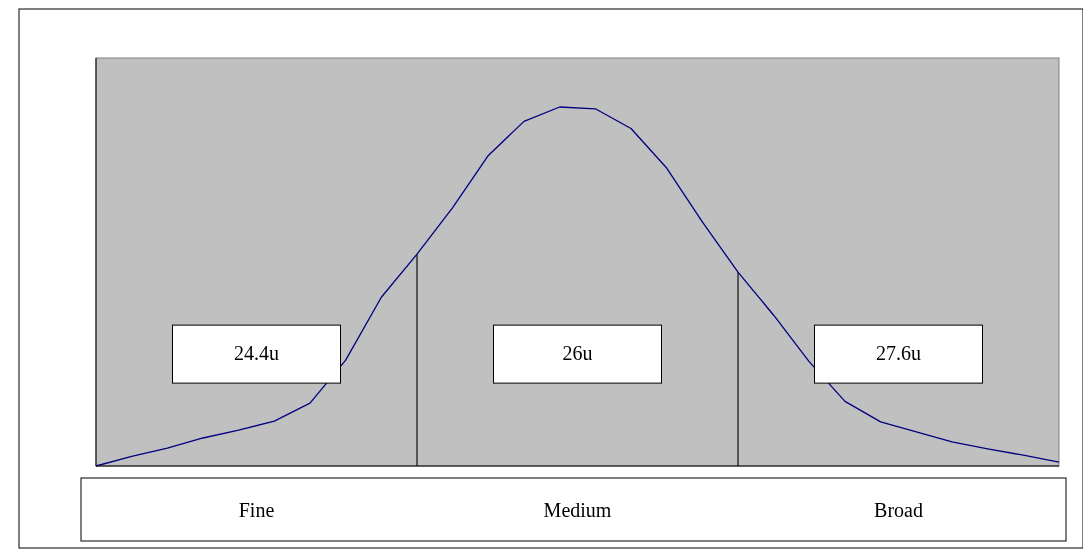  What do you see at coordinates (898, 509) in the screenshot?
I see `text: Broad` at bounding box center [898, 509].